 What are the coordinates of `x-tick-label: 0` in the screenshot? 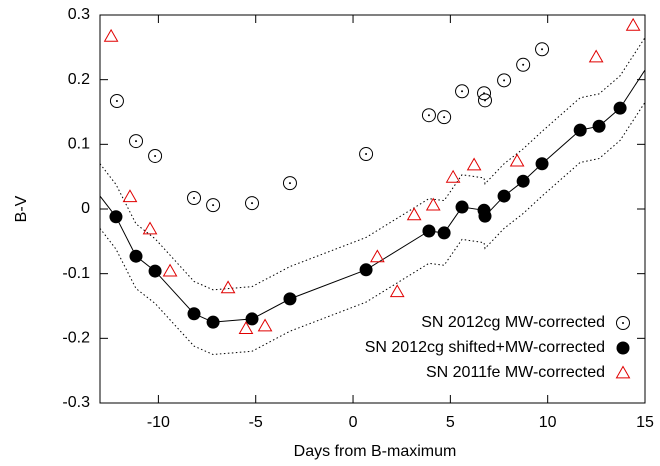 It's located at (353, 422).